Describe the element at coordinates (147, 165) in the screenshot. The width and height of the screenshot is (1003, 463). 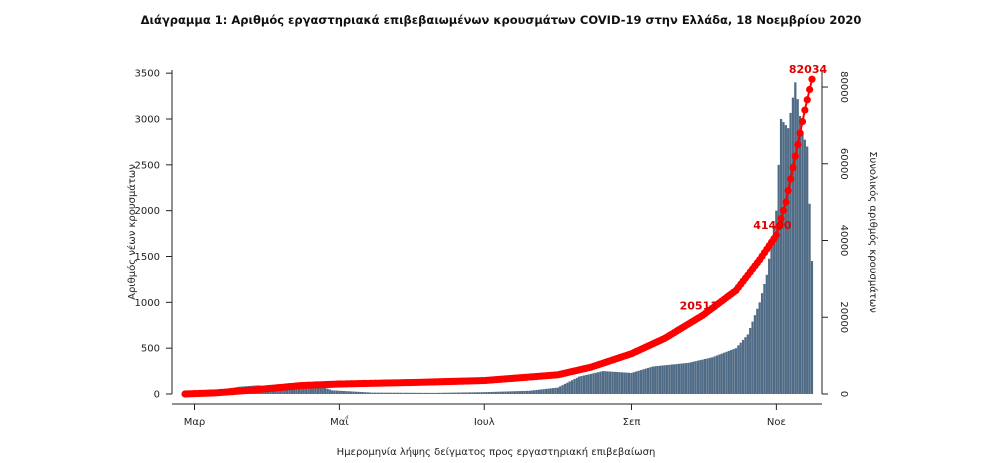
I see `y-tick-label: 2500` at that location.